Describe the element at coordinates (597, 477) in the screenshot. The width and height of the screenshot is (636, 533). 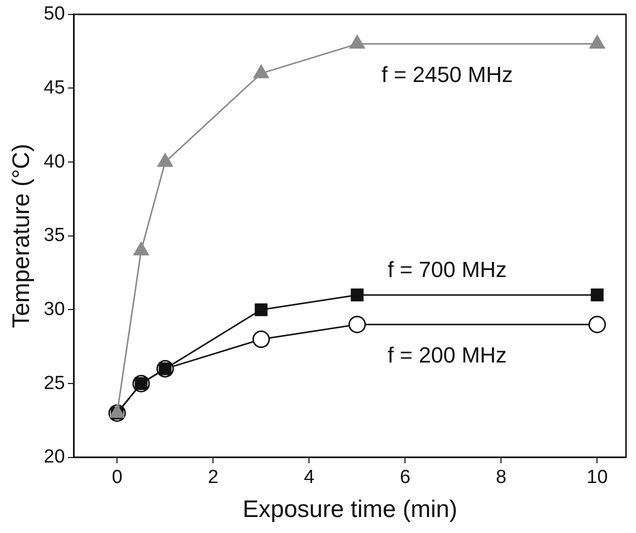
I see `x-tick-label: 10` at that location.